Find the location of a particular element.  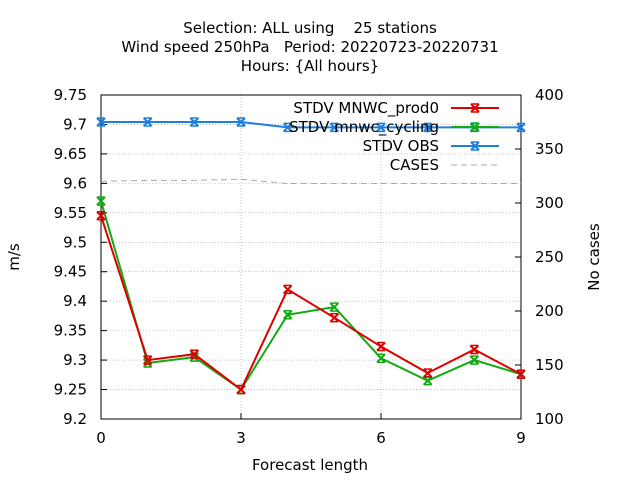

y-tick-label: 9.3 is located at coordinates (75, 360).